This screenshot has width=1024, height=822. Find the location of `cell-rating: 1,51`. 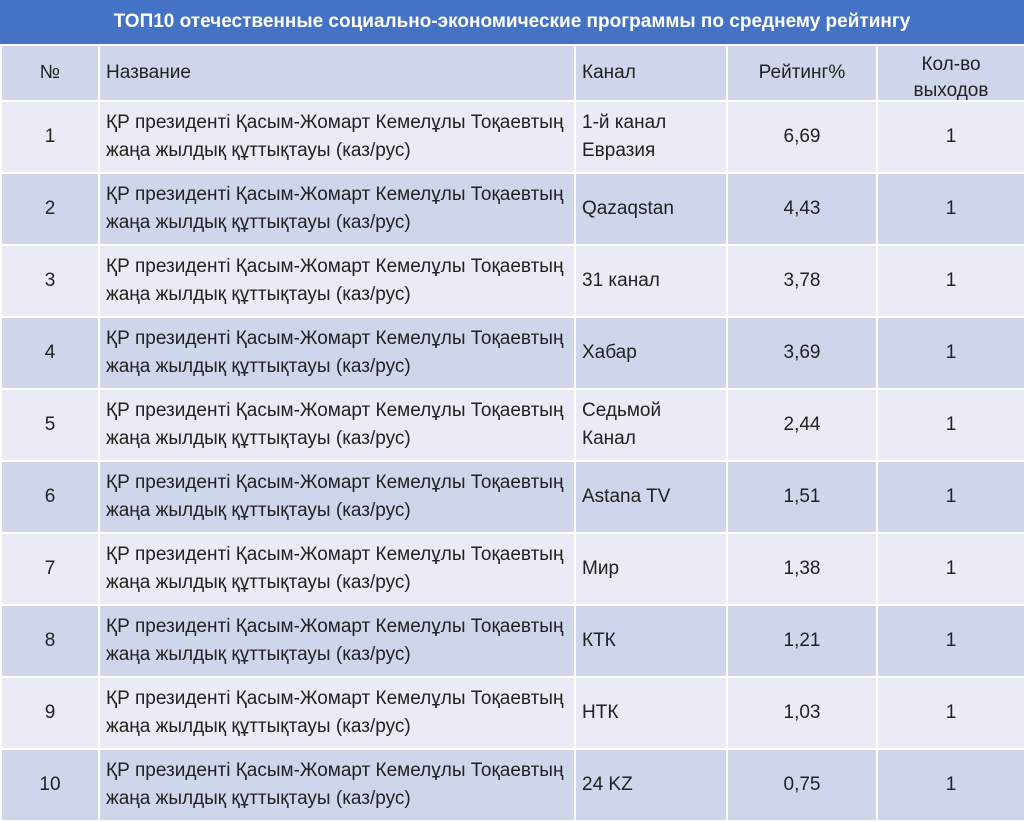

cell-rating: 1,51 is located at coordinates (802, 497).